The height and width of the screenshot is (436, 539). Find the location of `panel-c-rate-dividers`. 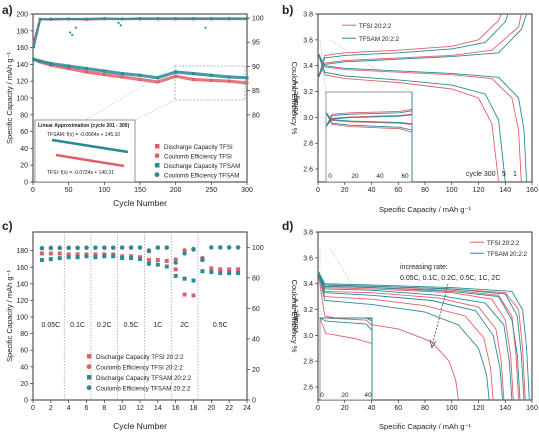

panel-c-rate-dividers is located at coordinates (131, 316).